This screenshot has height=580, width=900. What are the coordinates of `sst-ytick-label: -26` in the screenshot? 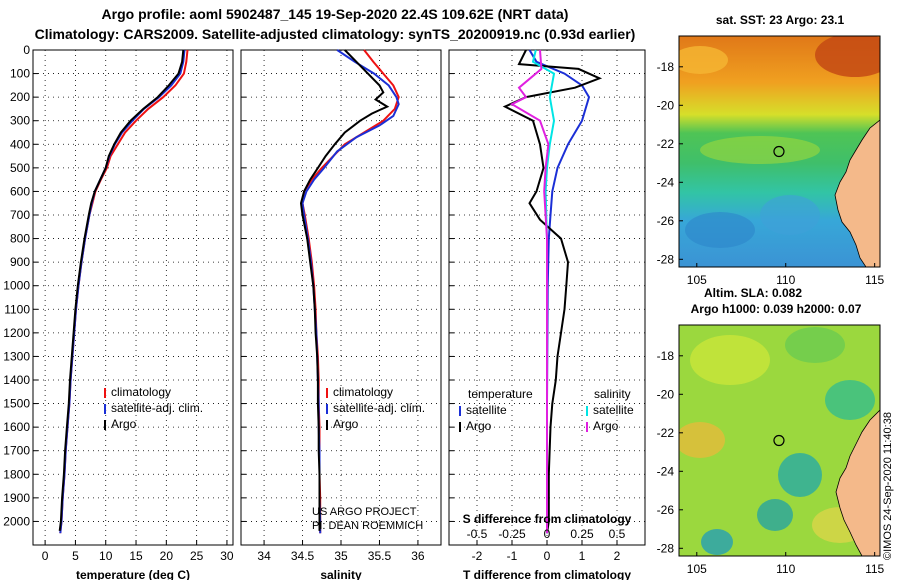 It's located at (666, 221).